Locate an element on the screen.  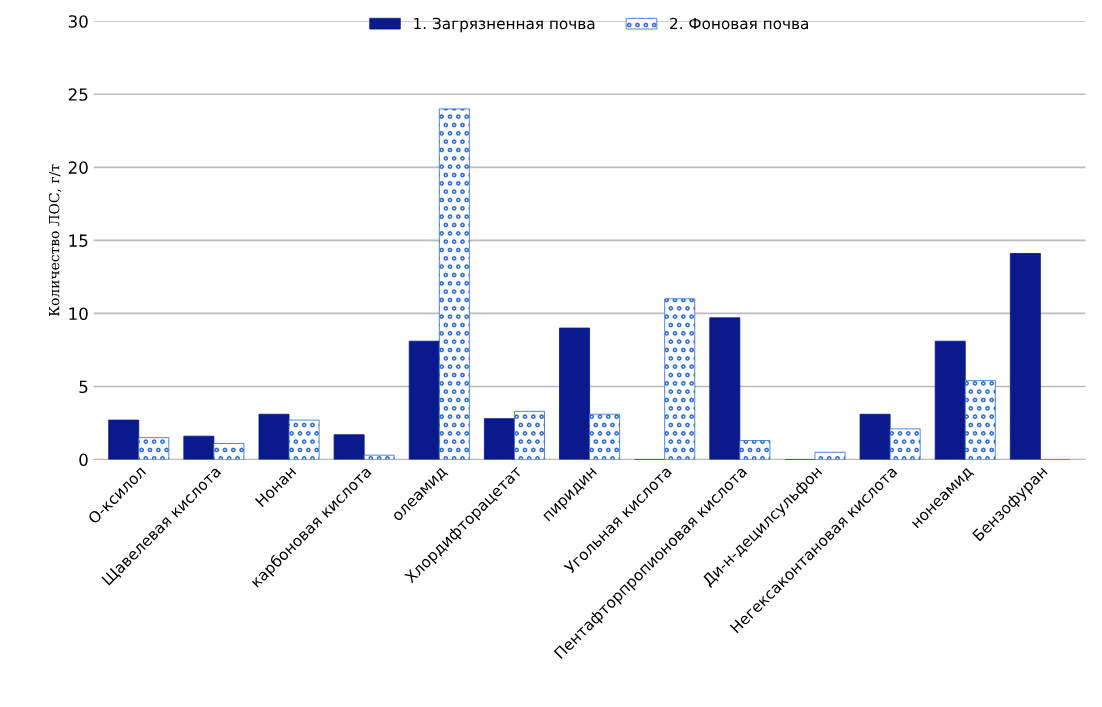
y-tick-label: 5 is located at coordinates (83, 387).